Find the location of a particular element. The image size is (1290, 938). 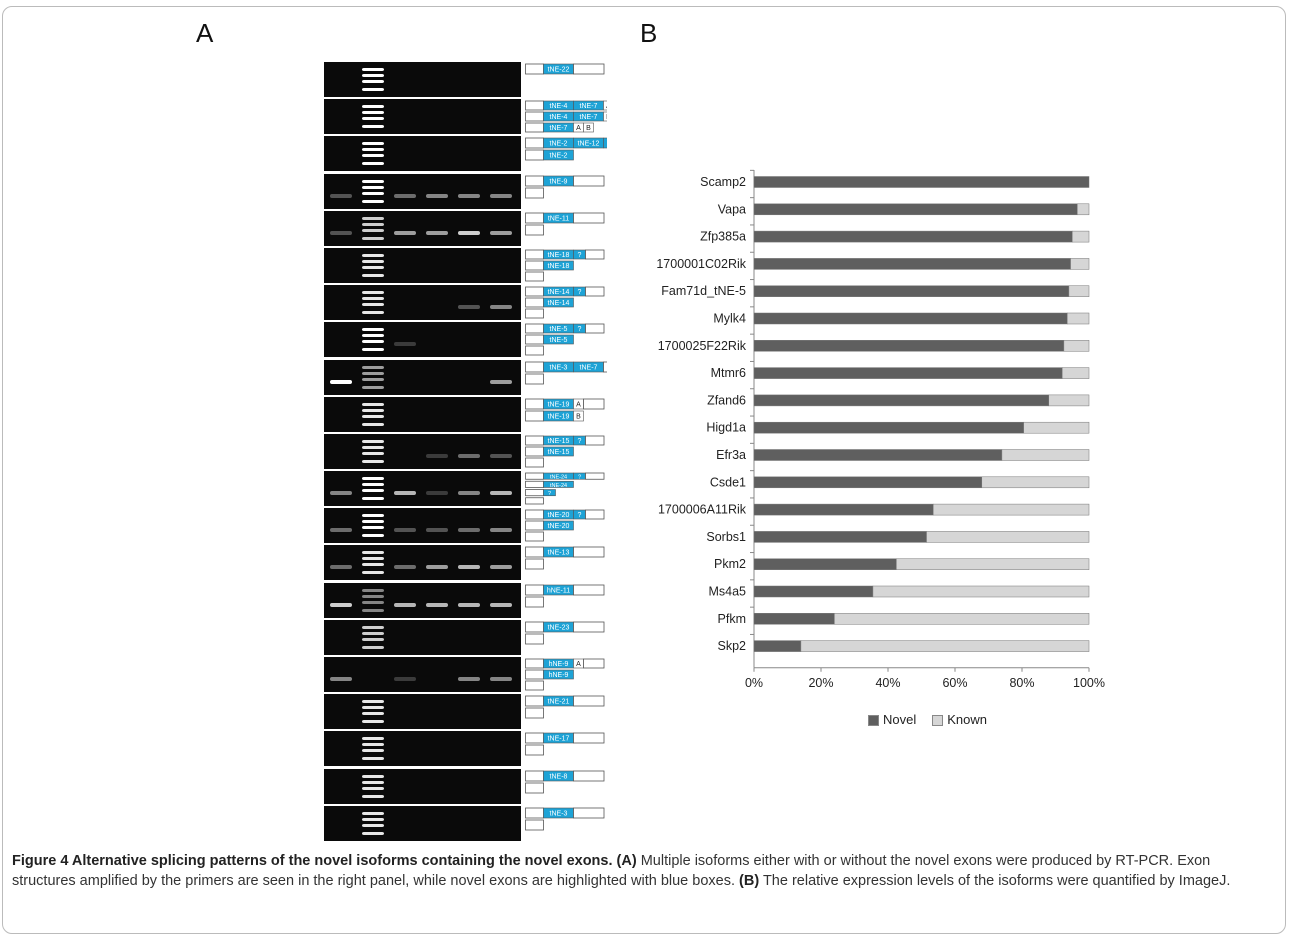

gel-row: PfkmtNE-8 is located at coordinates (385, 786).